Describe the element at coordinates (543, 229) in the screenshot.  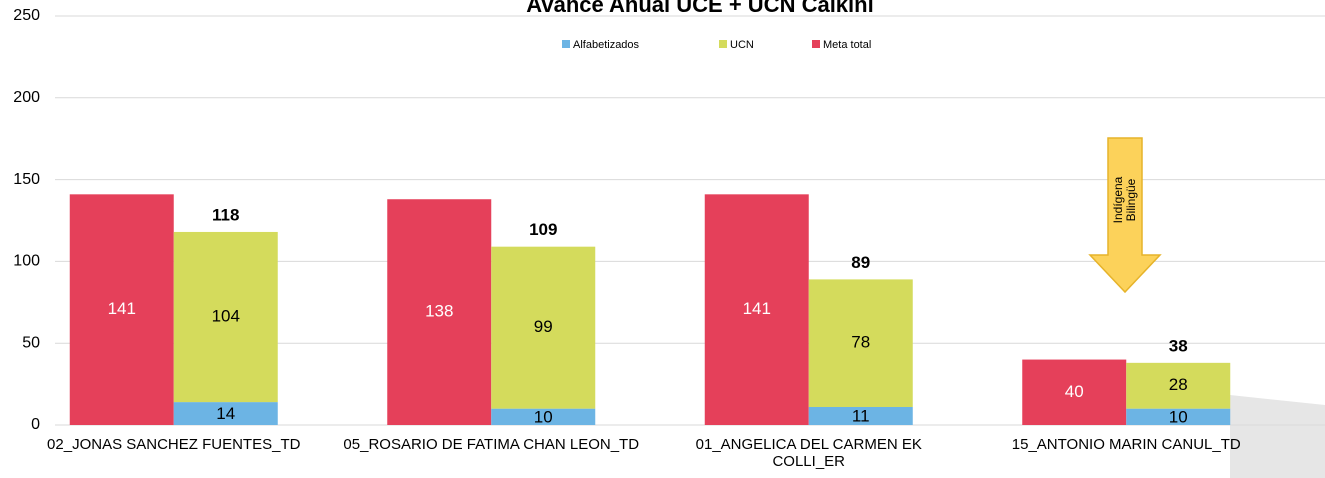
I see `total-label: 109` at that location.